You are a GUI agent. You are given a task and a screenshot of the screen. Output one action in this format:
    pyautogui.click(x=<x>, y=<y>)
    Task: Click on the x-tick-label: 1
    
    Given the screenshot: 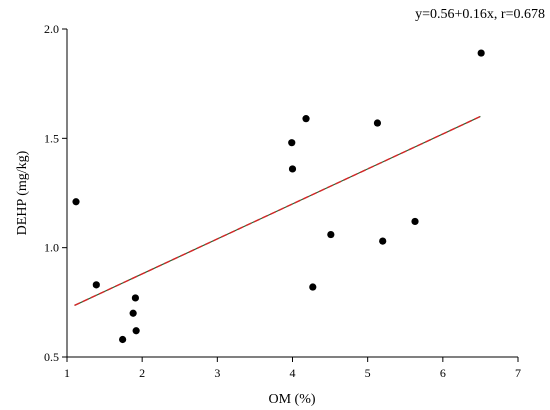 What is the action you would take?
    pyautogui.click(x=67, y=373)
    